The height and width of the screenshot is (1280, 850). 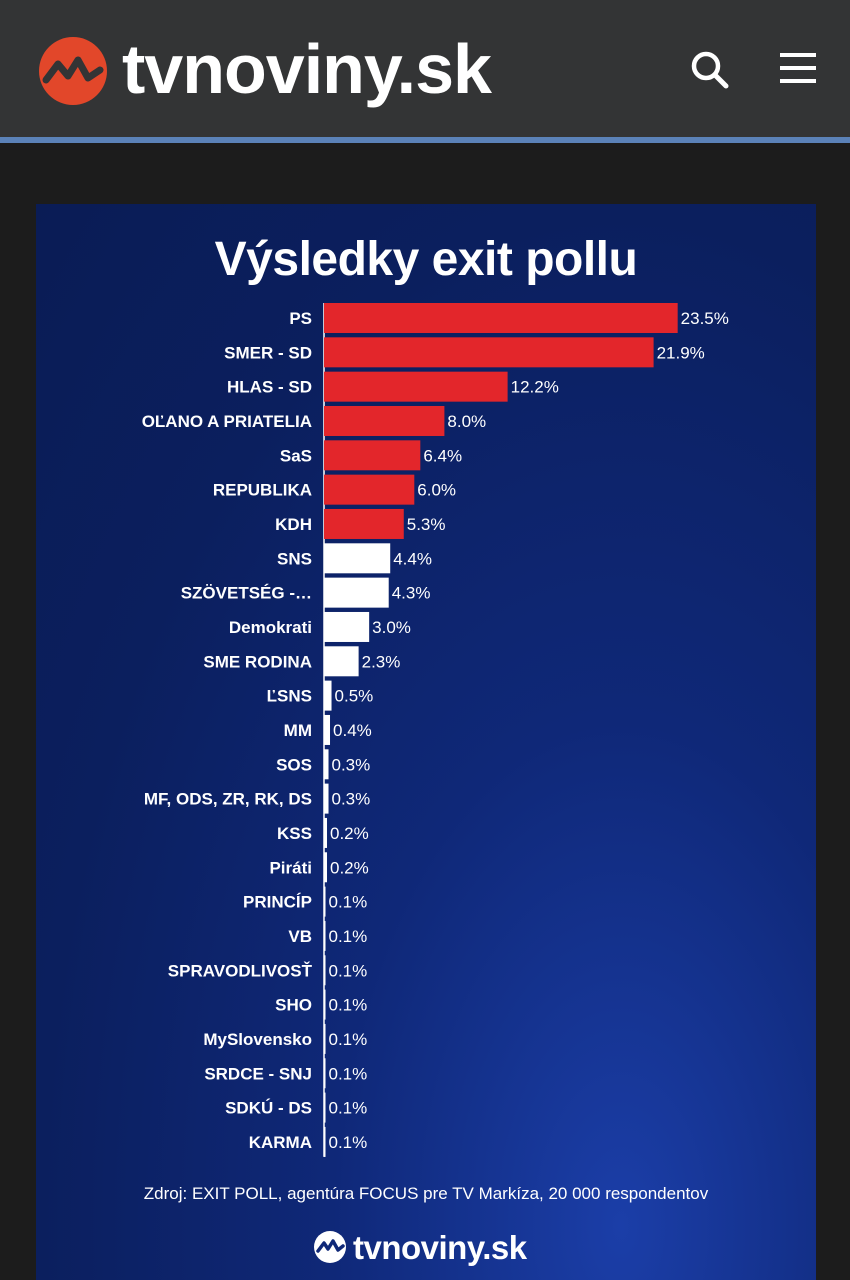 What do you see at coordinates (269, 387) in the screenshot?
I see `category-label-hlas-sd: HLAS - SD` at bounding box center [269, 387].